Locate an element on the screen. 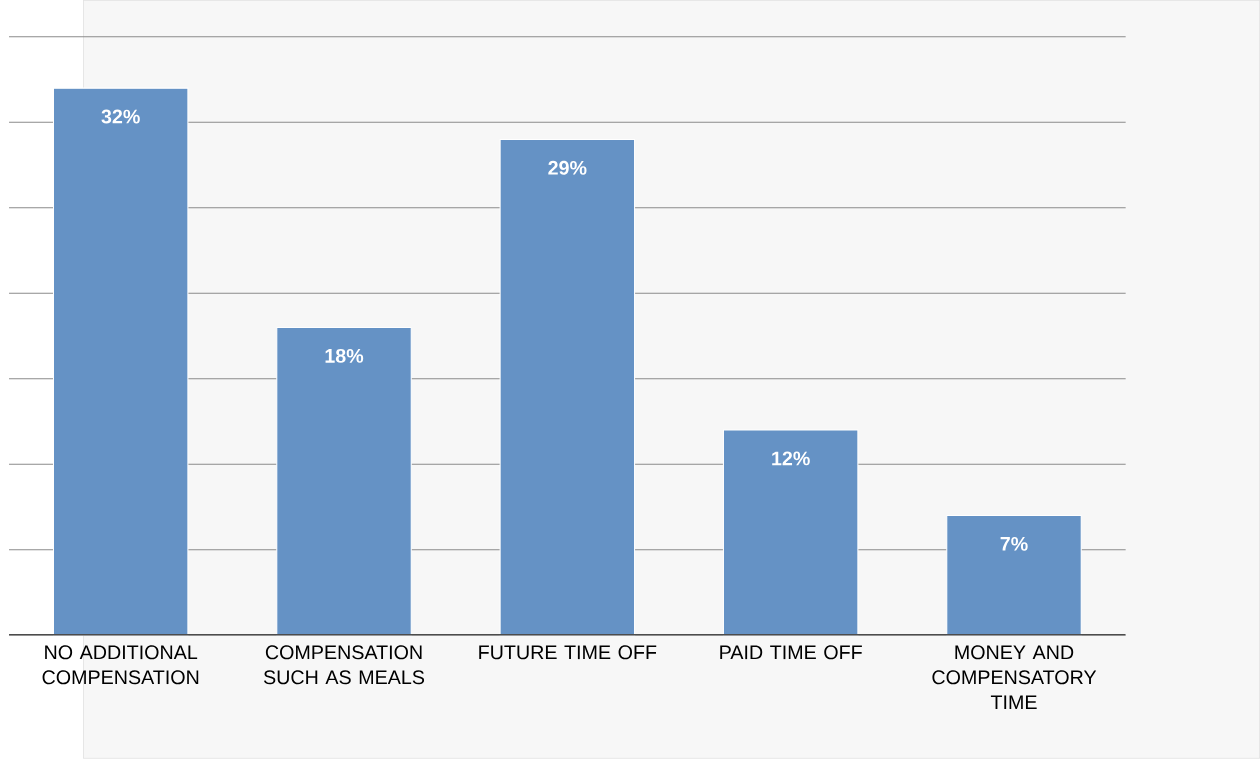 This screenshot has height=759, width=1260. data-label: 12% is located at coordinates (791, 458).